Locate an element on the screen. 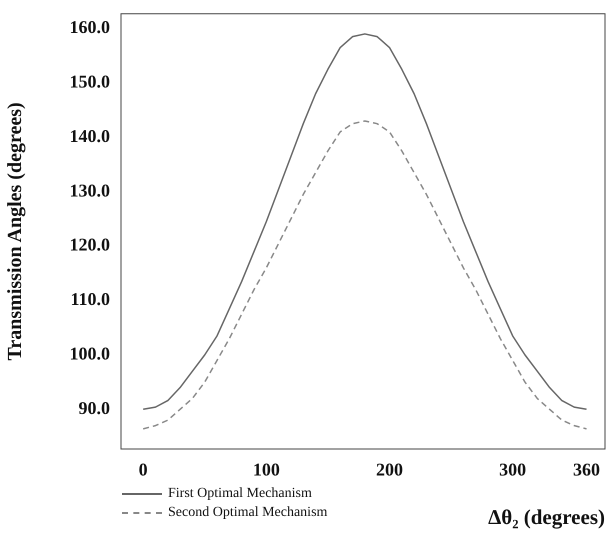  y-tick-label: 100.0 is located at coordinates (90, 354).